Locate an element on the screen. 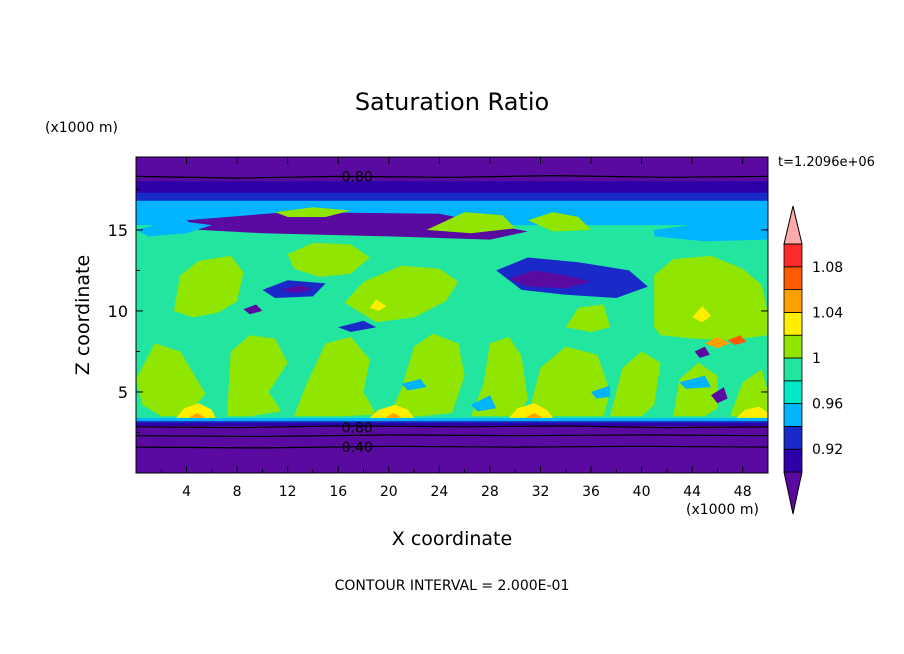 The width and height of the screenshot is (904, 654). colorbar-label: 0.96 is located at coordinates (827, 405).